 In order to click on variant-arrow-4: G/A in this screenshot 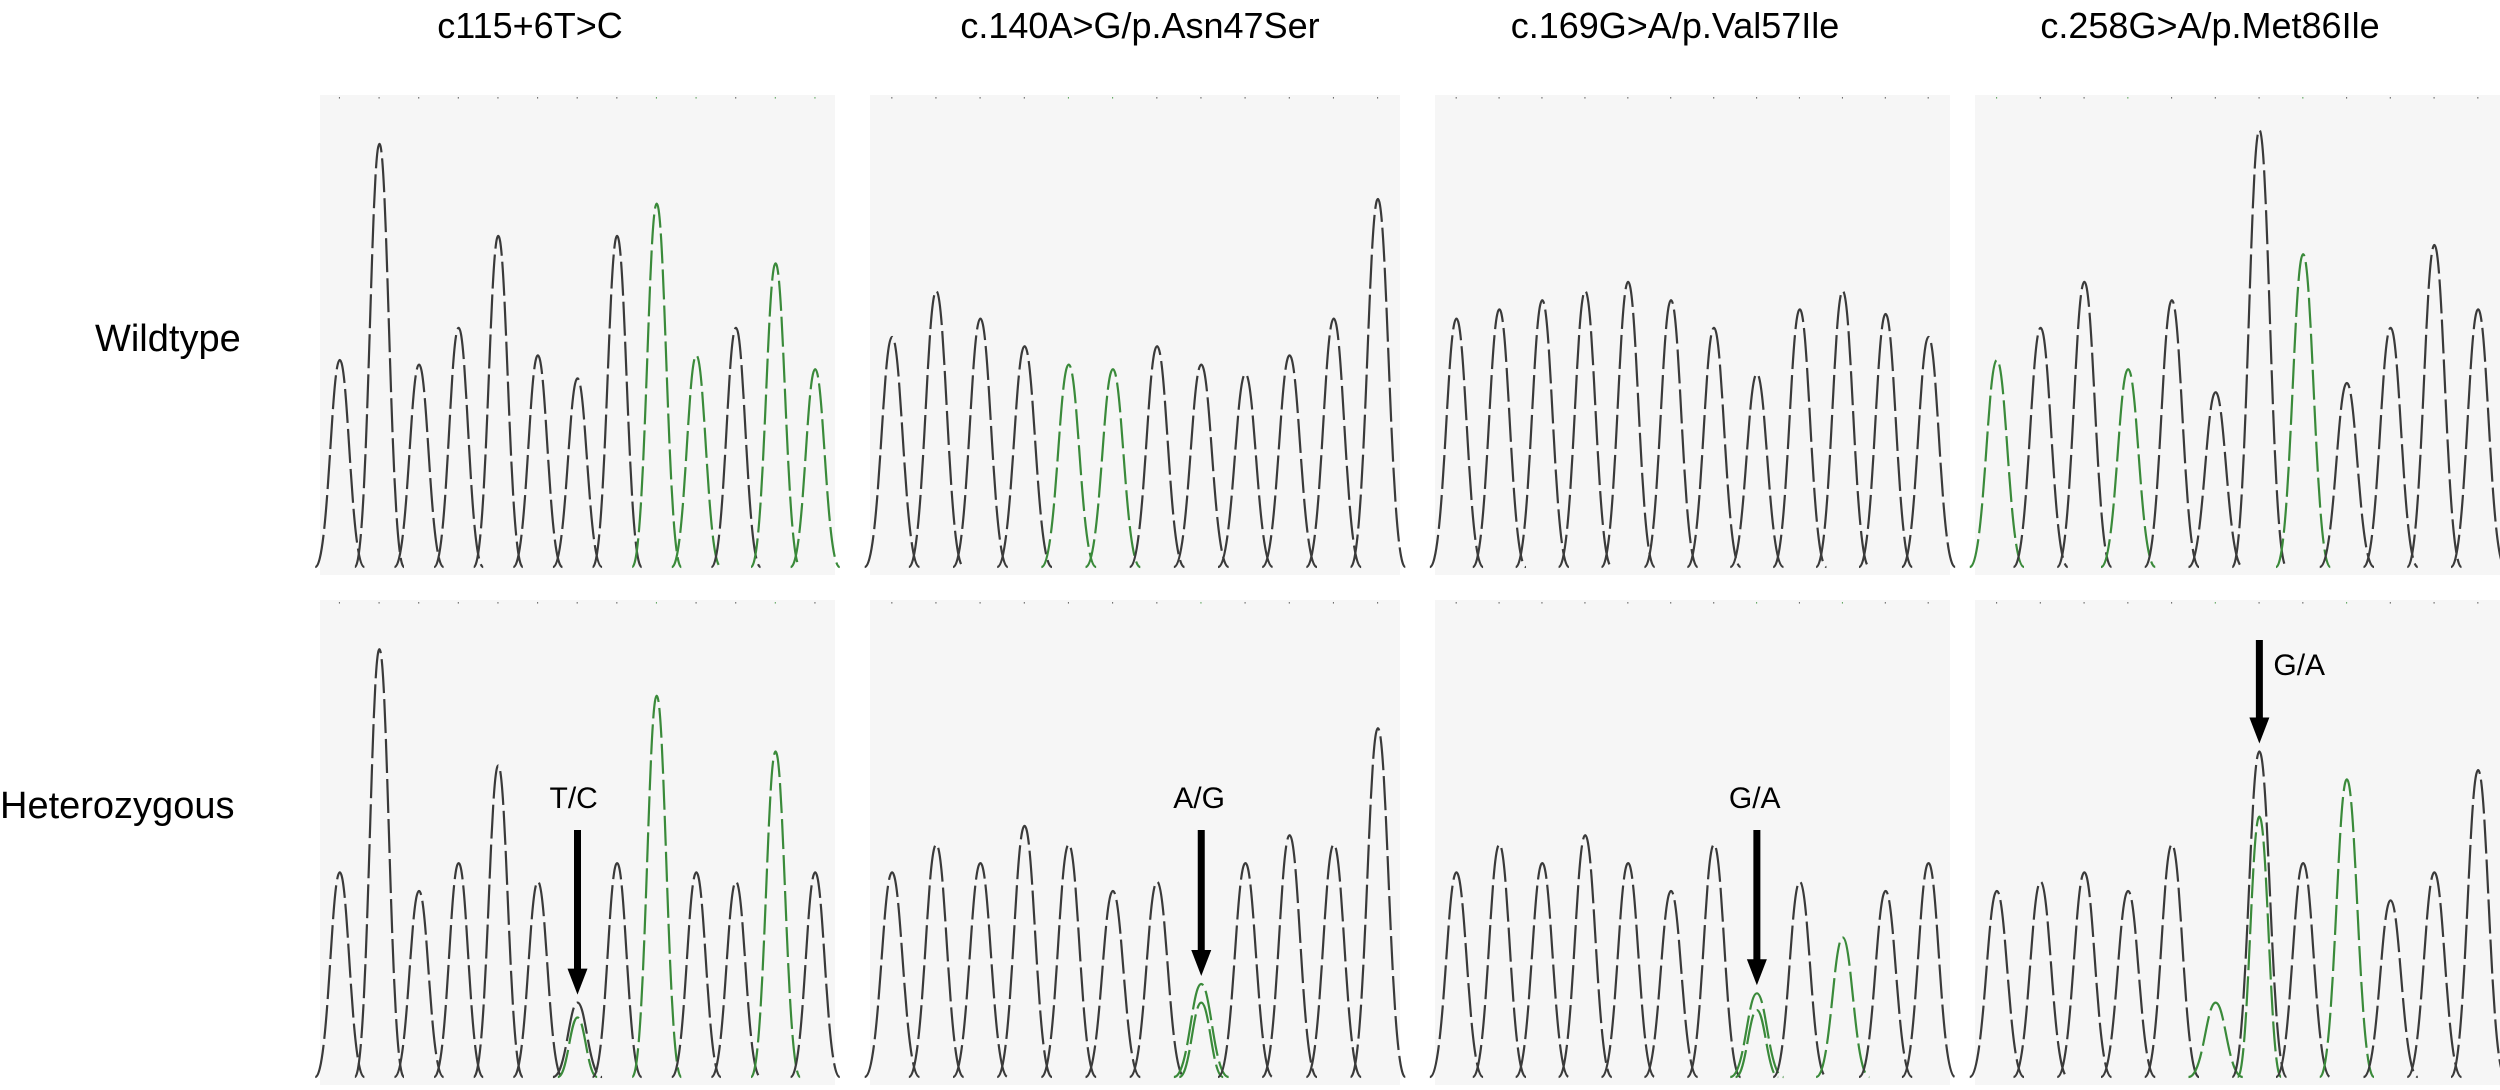, I will do `click(2287, 692)`.